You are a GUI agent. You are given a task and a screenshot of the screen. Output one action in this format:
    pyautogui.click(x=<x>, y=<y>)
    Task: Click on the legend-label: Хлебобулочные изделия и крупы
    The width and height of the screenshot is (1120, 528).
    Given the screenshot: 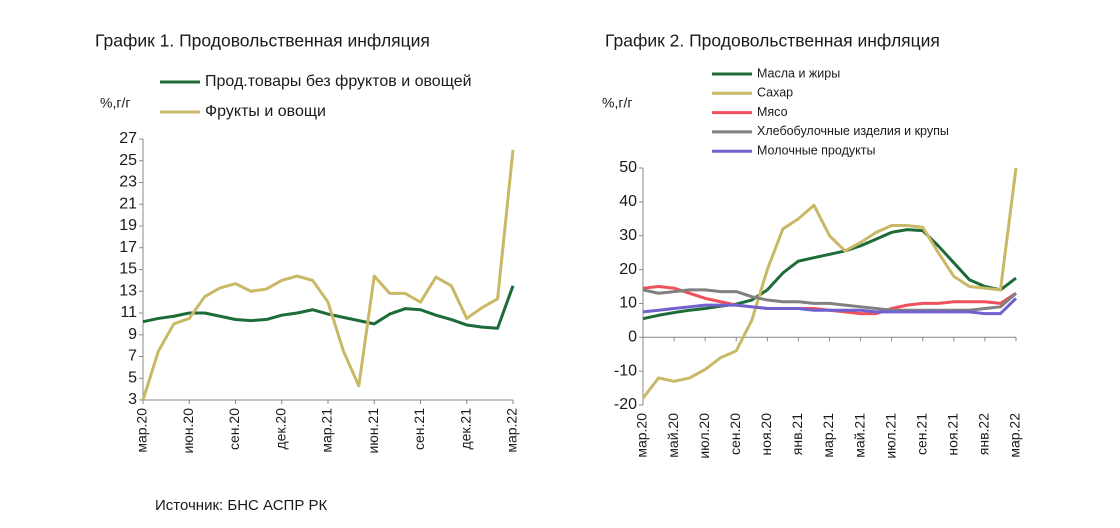 What is the action you would take?
    pyautogui.click(x=853, y=131)
    